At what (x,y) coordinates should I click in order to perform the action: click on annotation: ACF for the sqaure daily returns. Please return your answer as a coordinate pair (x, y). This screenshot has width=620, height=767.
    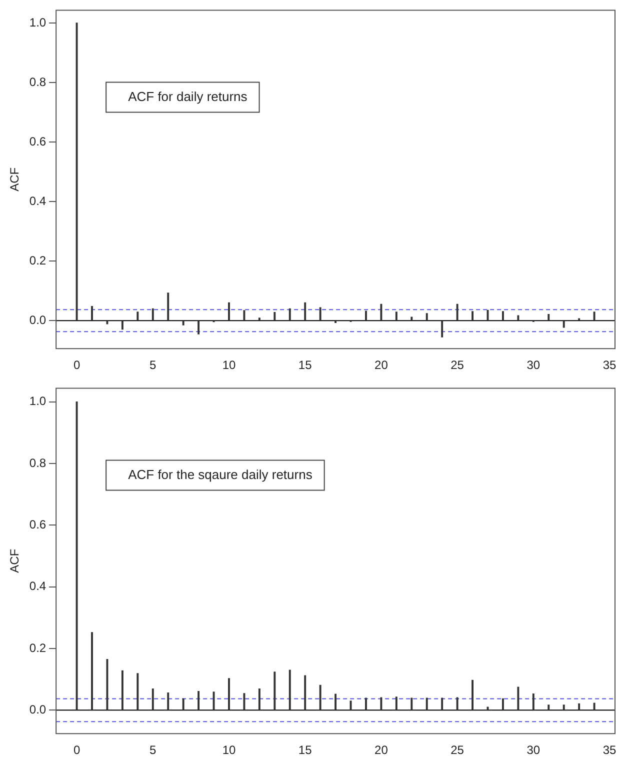
    Looking at the image, I should click on (220, 474).